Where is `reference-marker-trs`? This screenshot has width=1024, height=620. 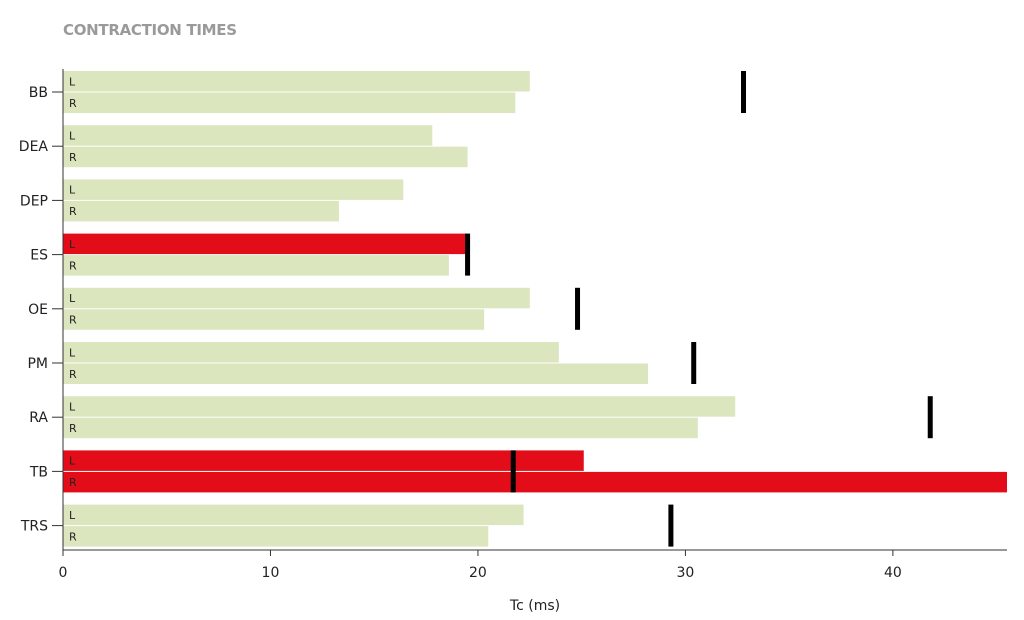
reference-marker-trs is located at coordinates (671, 525).